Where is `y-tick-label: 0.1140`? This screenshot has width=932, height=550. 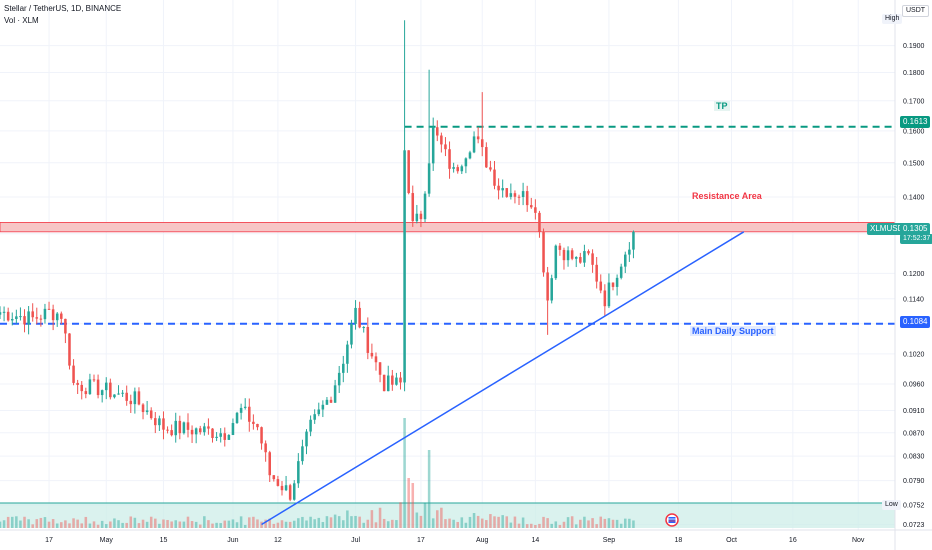
y-tick-label: 0.1140 is located at coordinates (913, 299).